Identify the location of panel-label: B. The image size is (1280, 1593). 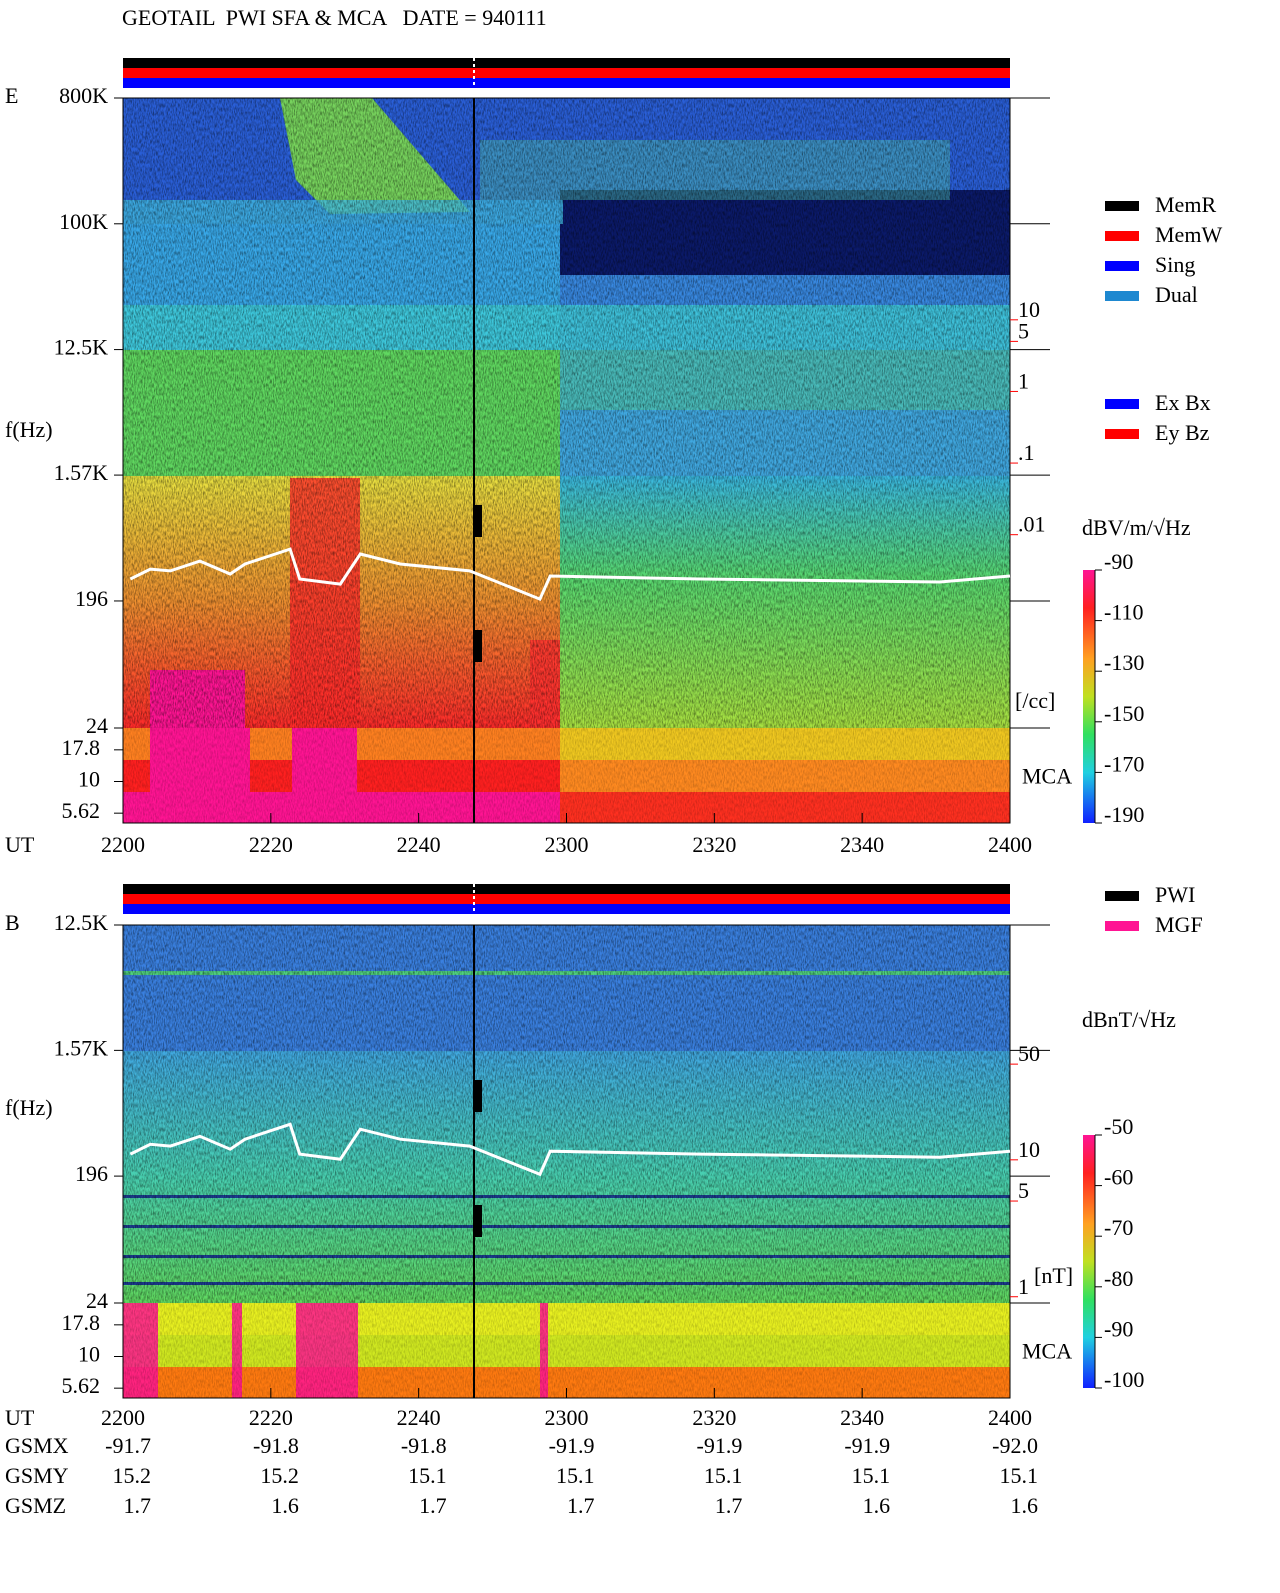
(12, 922).